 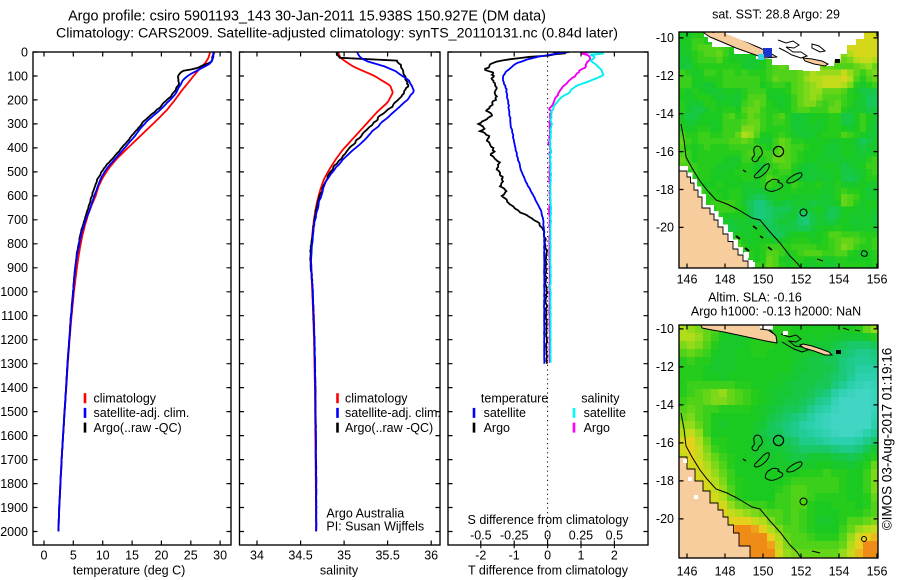 I want to click on svg-text: temperature, so click(x=514, y=399).